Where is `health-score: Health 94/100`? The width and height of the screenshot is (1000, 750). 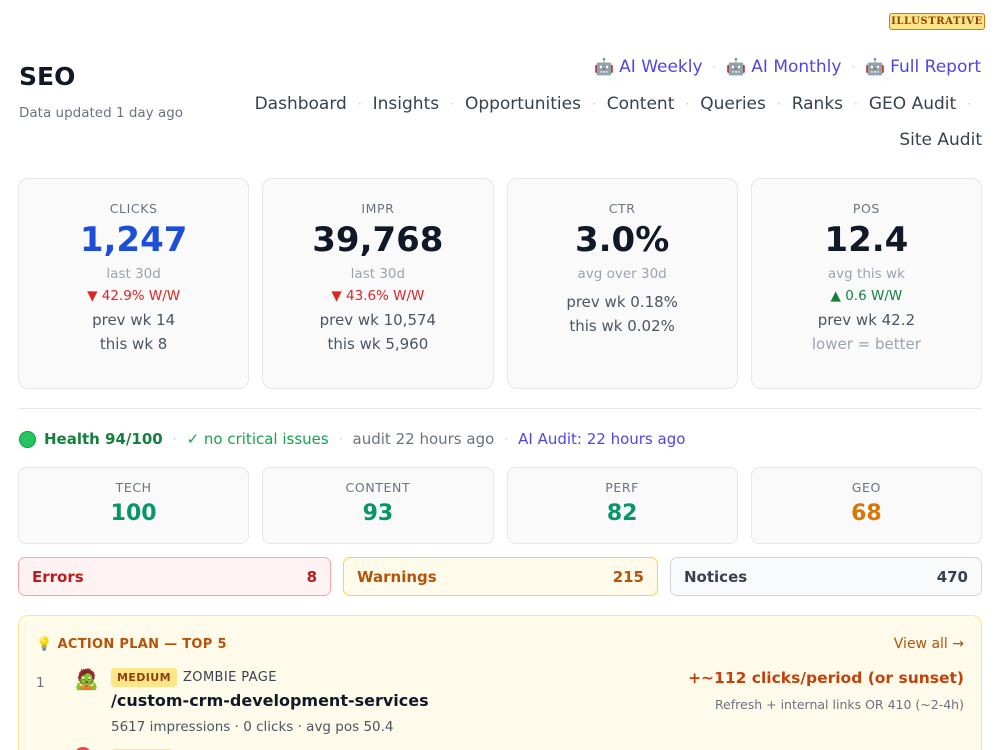 health-score: Health 94/100 is located at coordinates (103, 439).